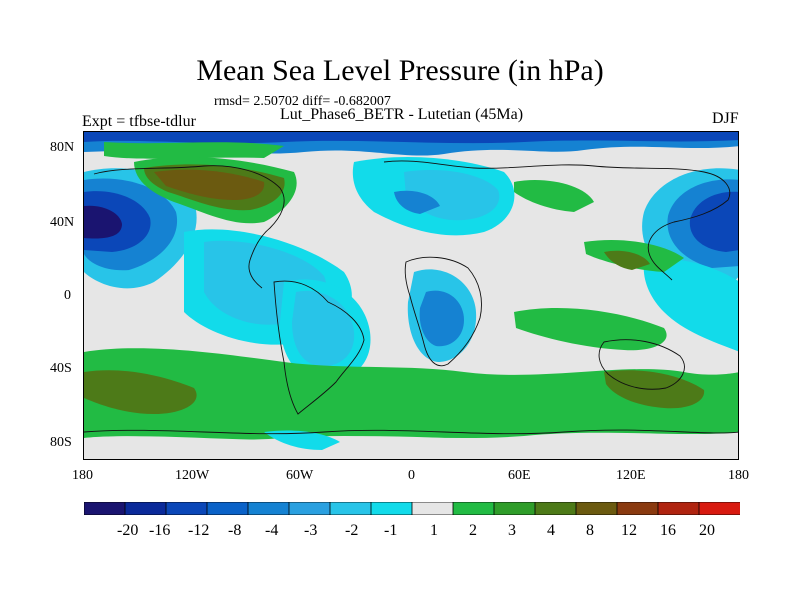  What do you see at coordinates (641, 364) in the screenshot?
I see `coast-australia` at bounding box center [641, 364].